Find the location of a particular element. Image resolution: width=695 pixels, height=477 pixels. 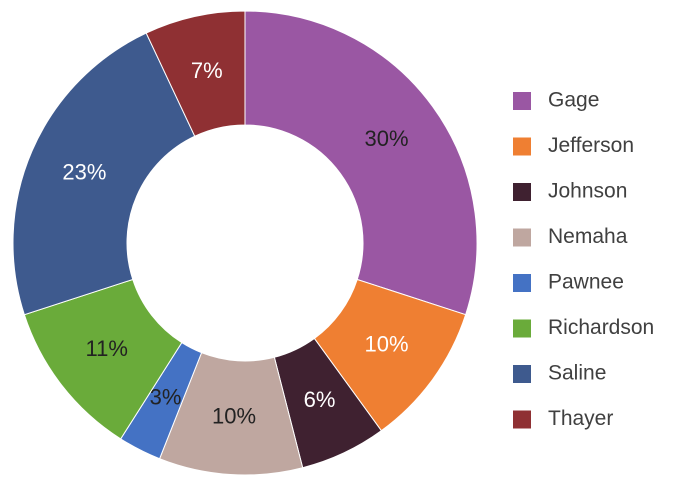

legend-label: Saline is located at coordinates (577, 373).